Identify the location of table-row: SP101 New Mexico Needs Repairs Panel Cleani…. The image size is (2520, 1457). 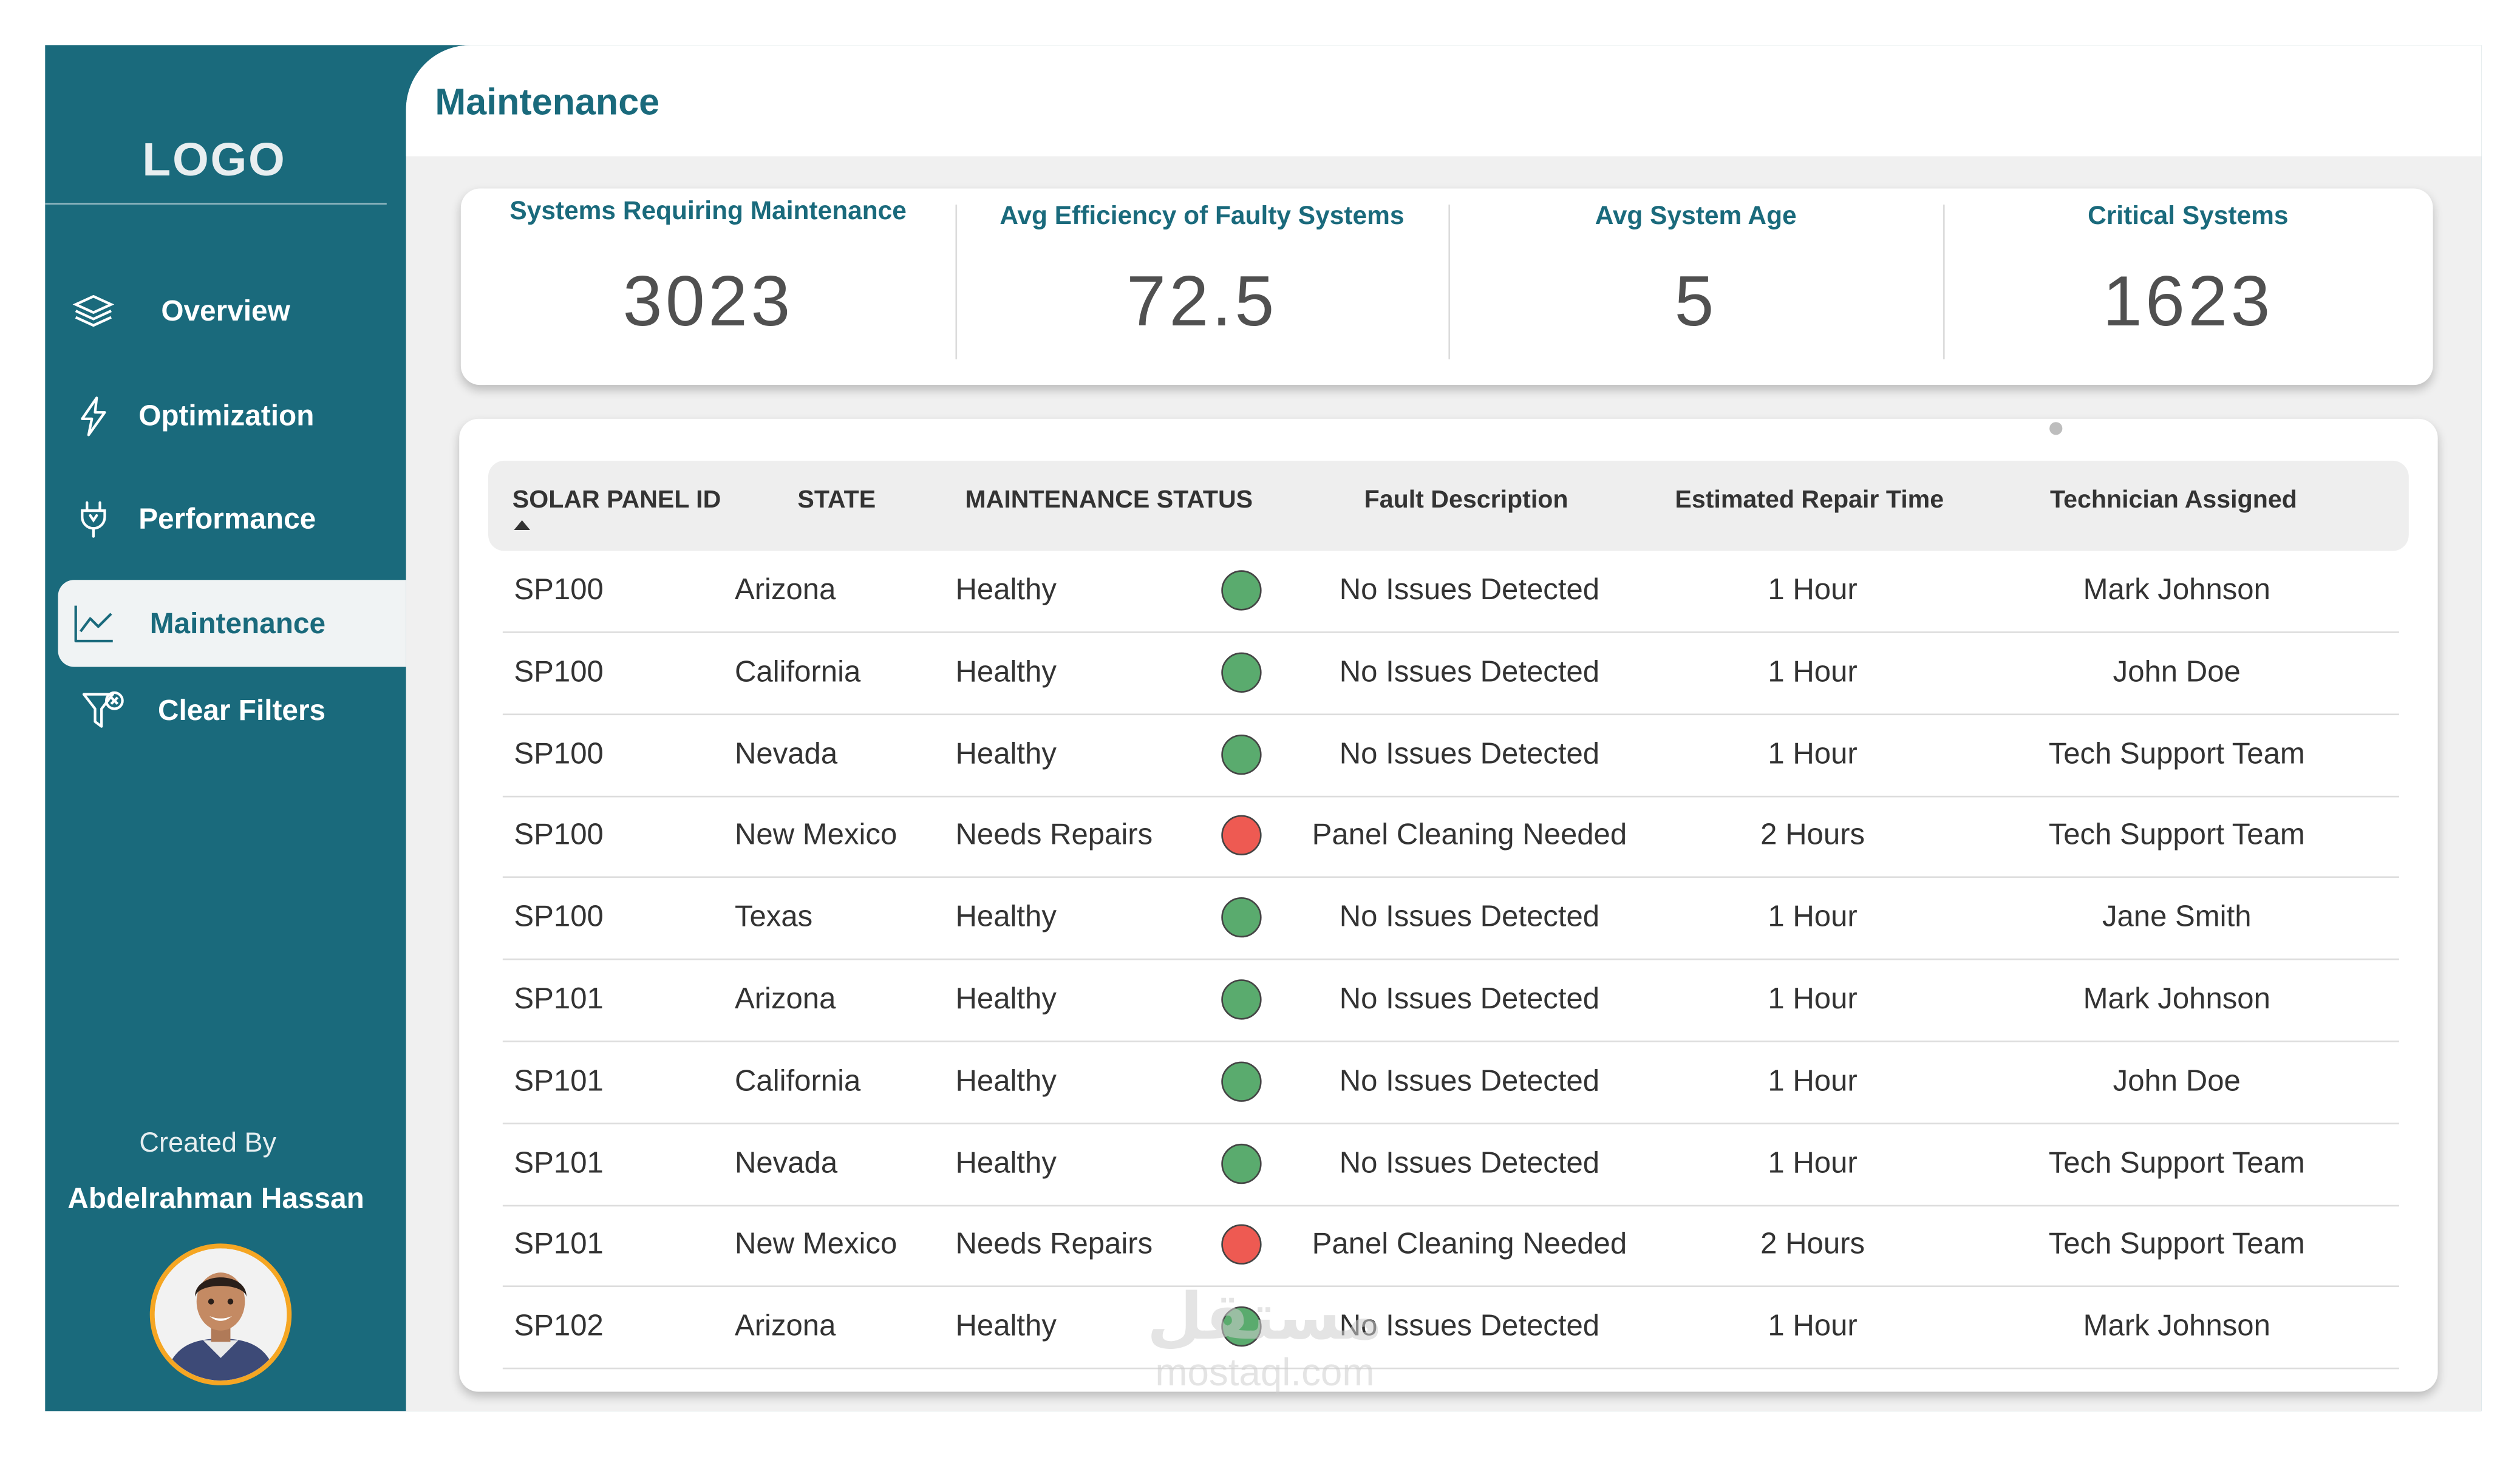
(1450, 1247).